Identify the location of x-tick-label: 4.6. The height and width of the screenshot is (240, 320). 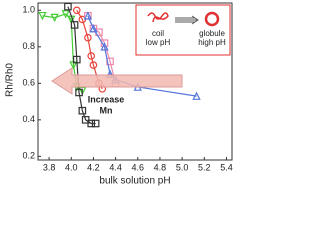
(138, 167).